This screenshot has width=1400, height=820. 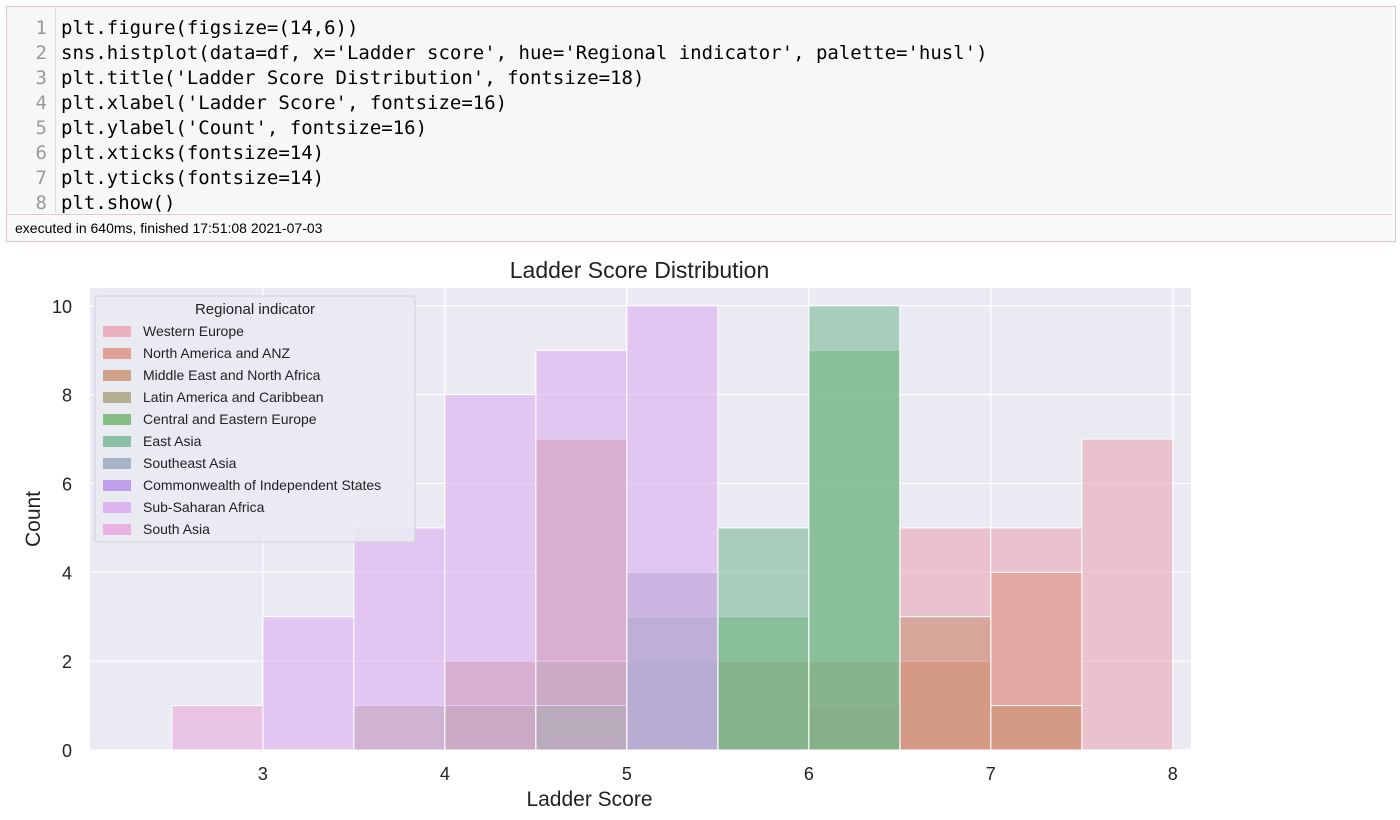 I want to click on y-tick-label: 2, so click(x=67, y=662).